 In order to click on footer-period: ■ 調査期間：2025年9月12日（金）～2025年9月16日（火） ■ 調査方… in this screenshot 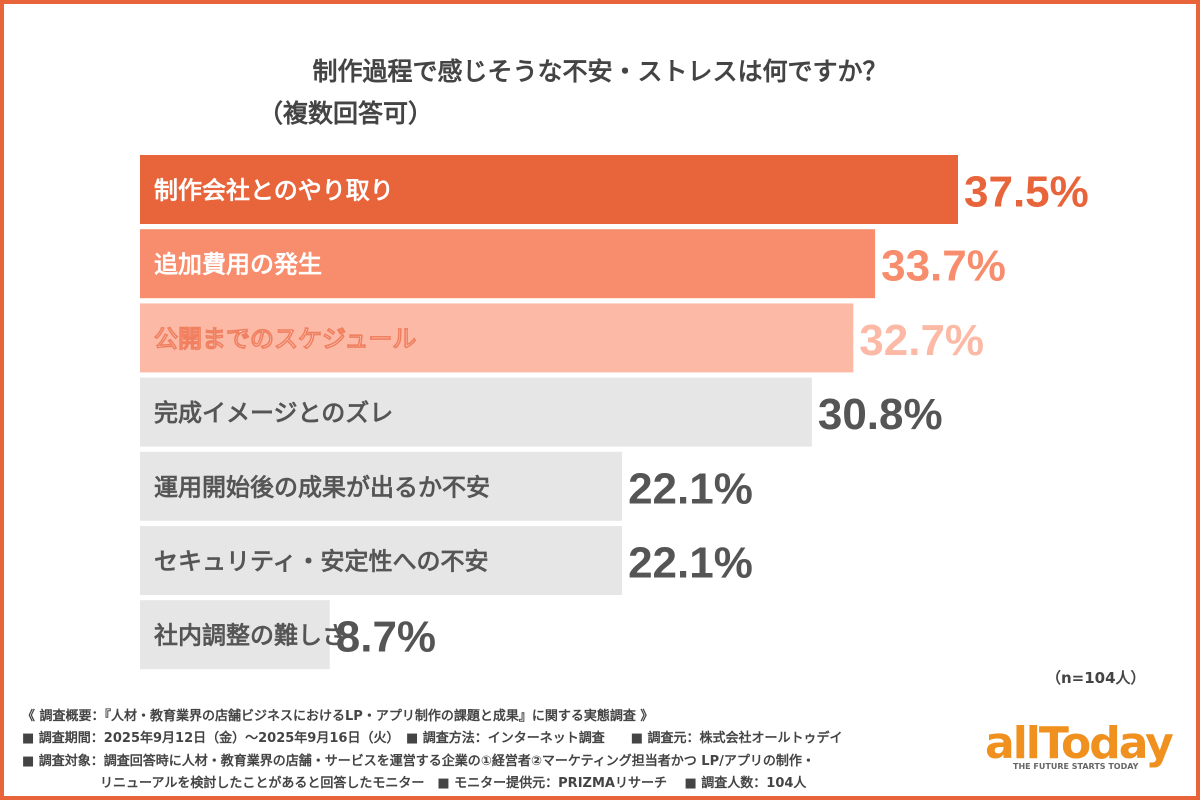, I will do `click(432, 738)`.